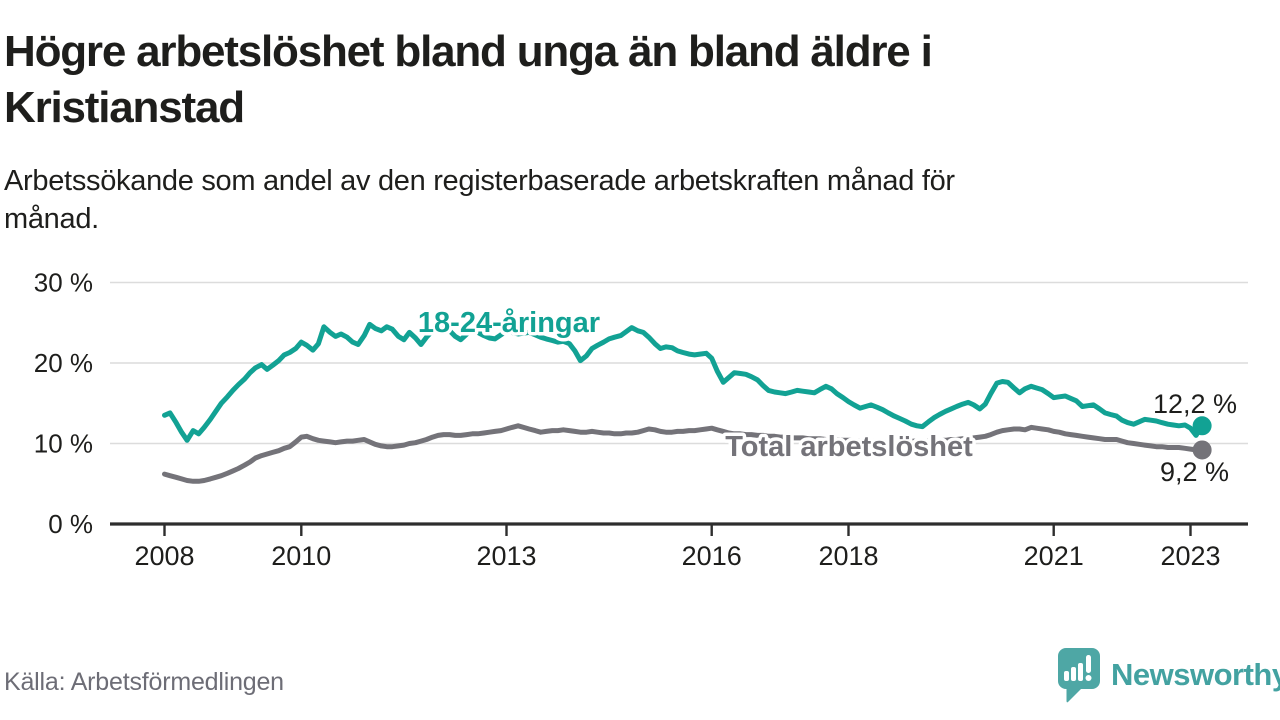  I want to click on chart-title-line-2: Kristianstad, so click(124, 107).